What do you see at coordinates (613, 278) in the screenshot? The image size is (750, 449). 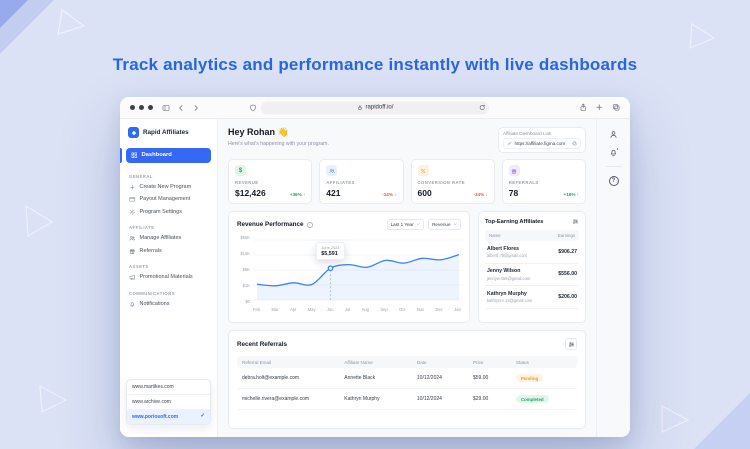 I see `right-icon-rail: ?` at bounding box center [613, 278].